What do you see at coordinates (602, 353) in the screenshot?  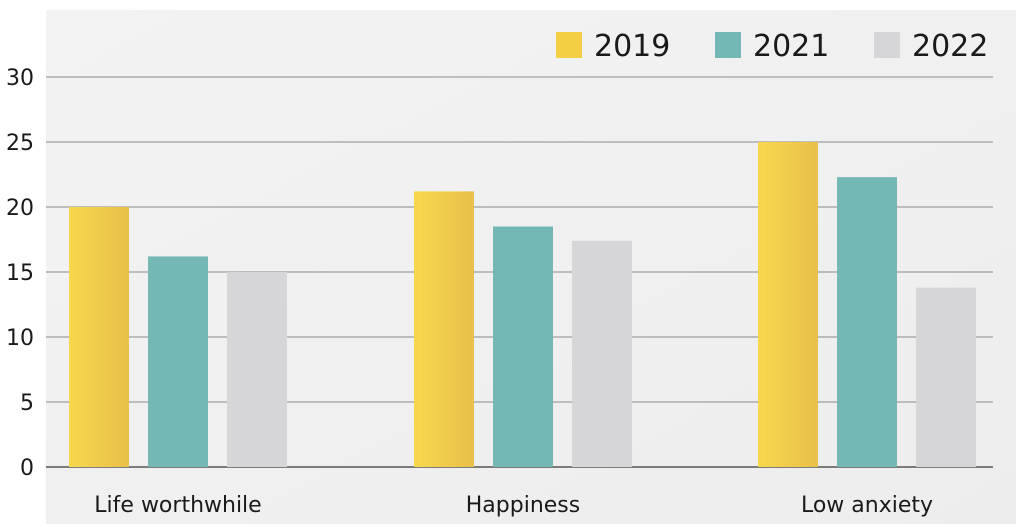 I see `bar-2022-happiness` at bounding box center [602, 353].